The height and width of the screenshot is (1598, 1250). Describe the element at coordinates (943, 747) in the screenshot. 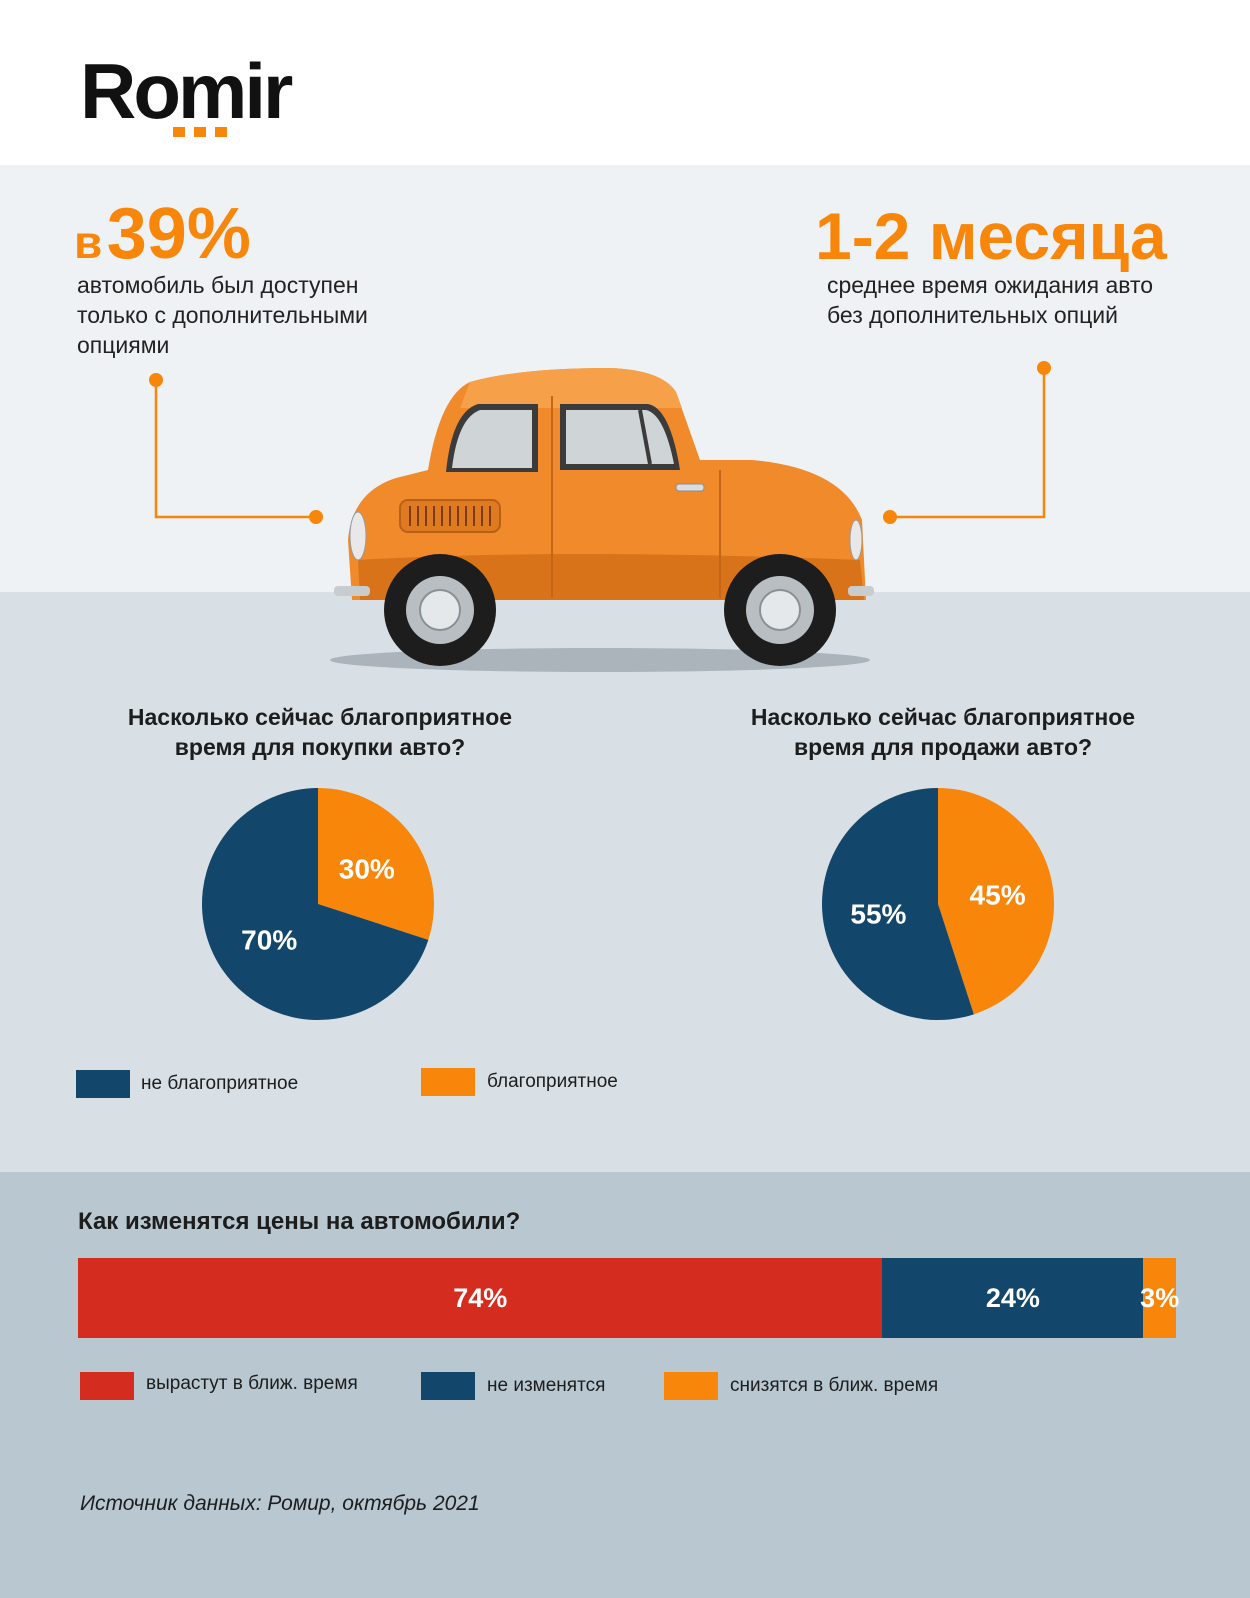

I see `pie-2-title-line: время для продажи авто?` at that location.